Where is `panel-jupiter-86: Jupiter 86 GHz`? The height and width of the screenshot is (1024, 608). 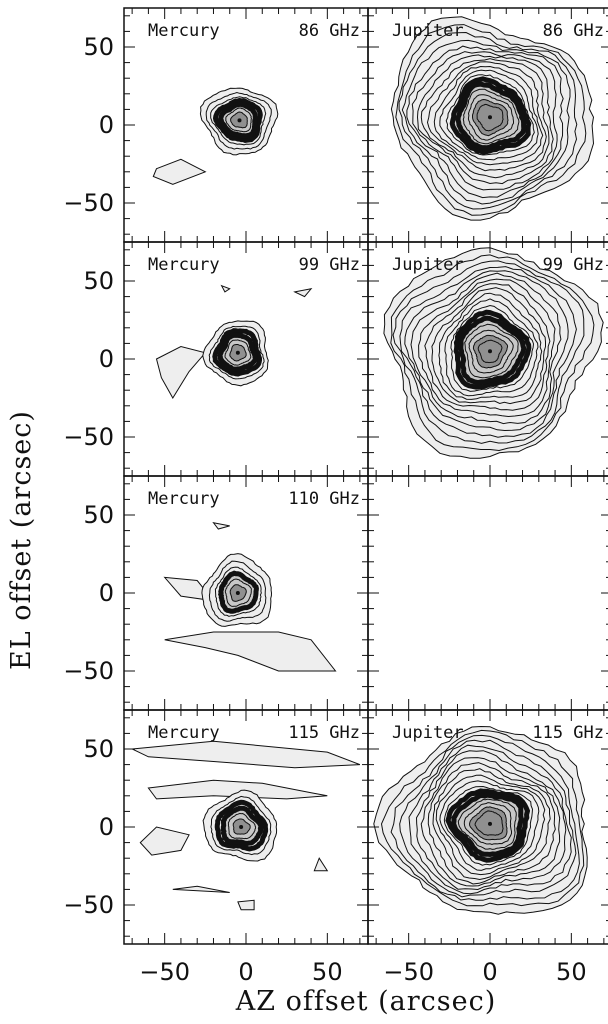 panel-jupiter-86: Jupiter 86 GHz is located at coordinates (487, 125).